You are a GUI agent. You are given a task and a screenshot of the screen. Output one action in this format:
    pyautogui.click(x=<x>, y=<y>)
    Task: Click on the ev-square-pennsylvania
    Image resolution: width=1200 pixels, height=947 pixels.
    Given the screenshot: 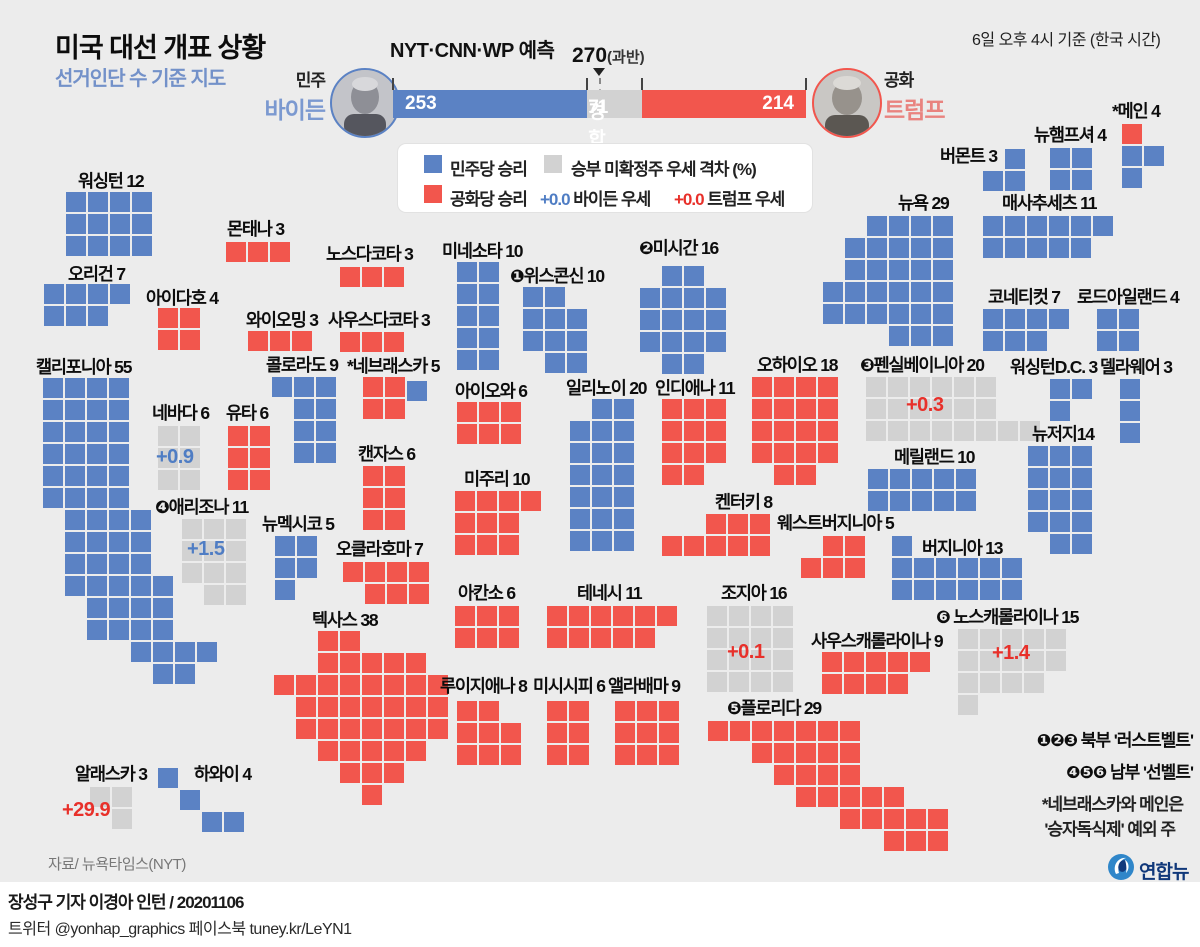 What is the action you would take?
    pyautogui.click(x=920, y=409)
    